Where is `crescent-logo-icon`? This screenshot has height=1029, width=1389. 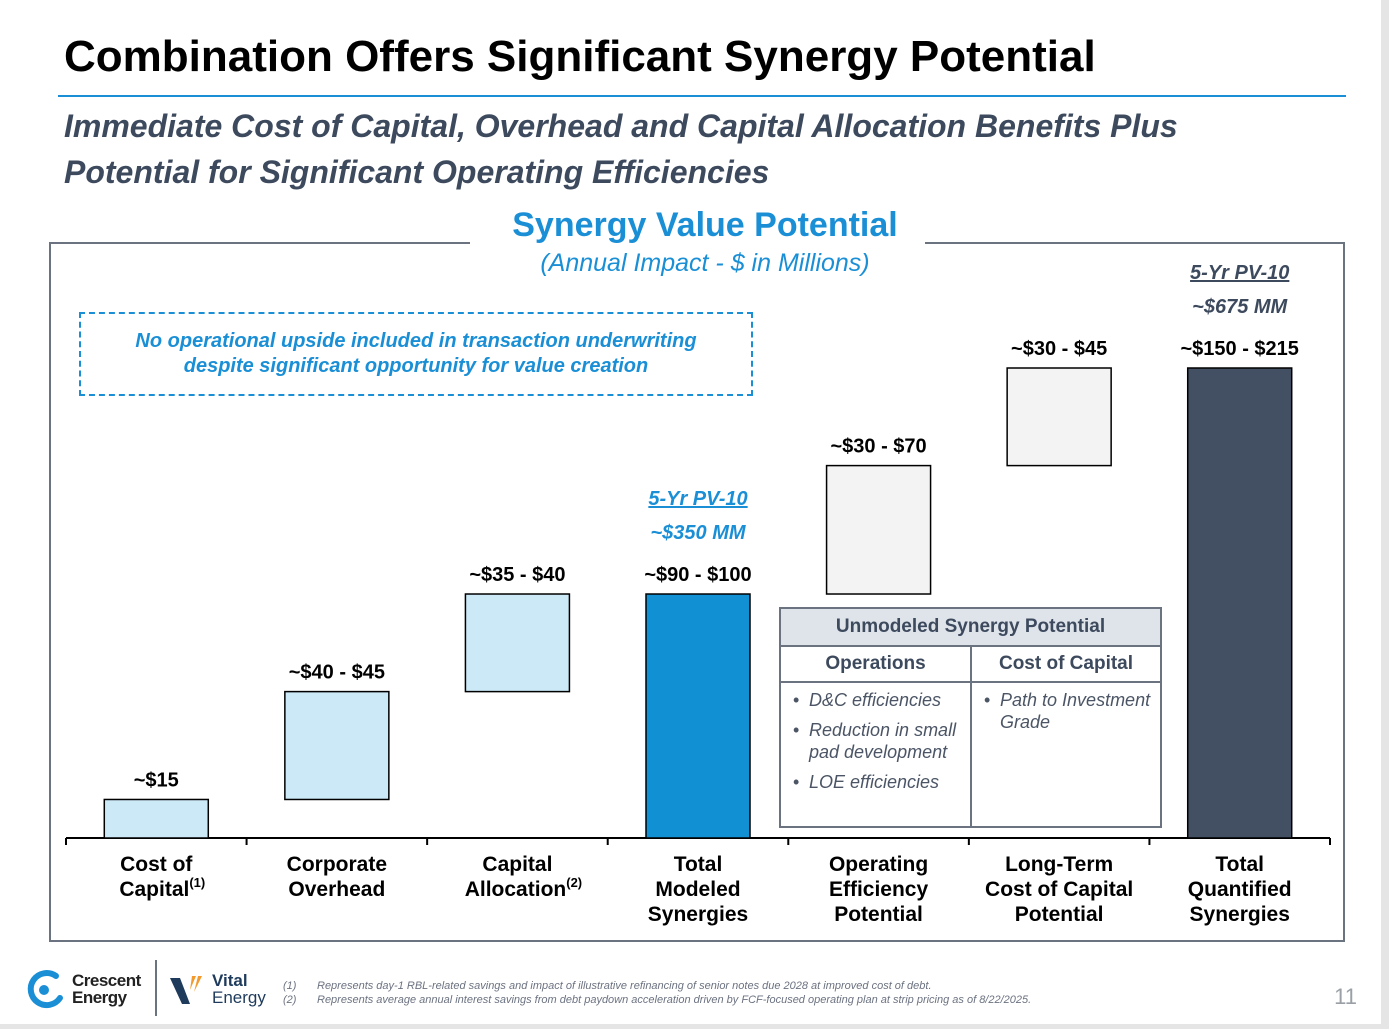 crescent-logo-icon is located at coordinates (45, 989).